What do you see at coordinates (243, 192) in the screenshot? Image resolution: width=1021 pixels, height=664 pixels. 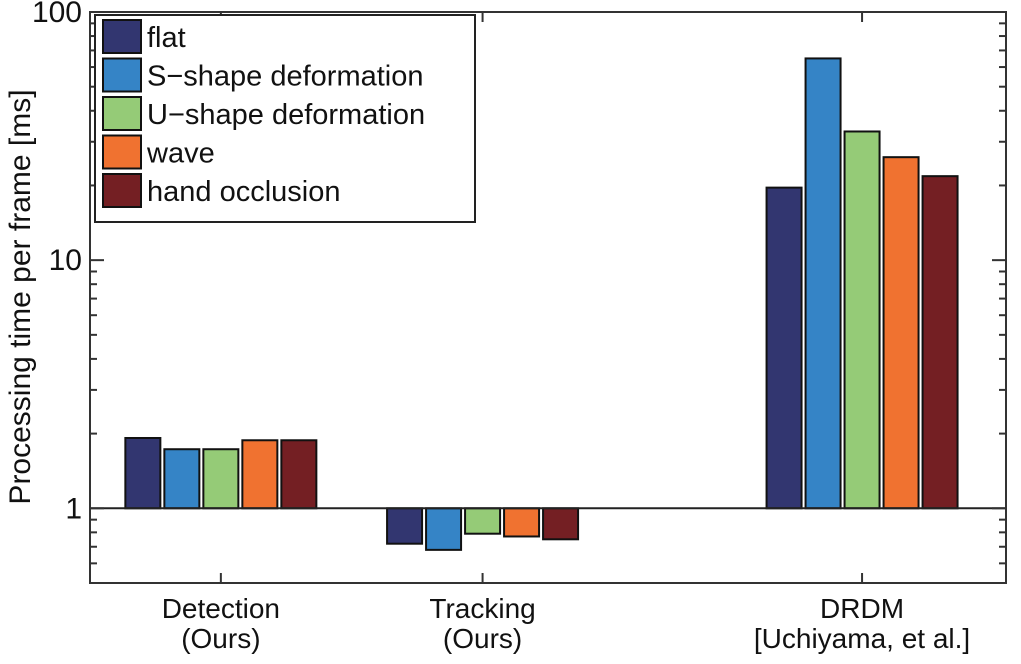 I see `legend-label: hand occlusion` at bounding box center [243, 192].